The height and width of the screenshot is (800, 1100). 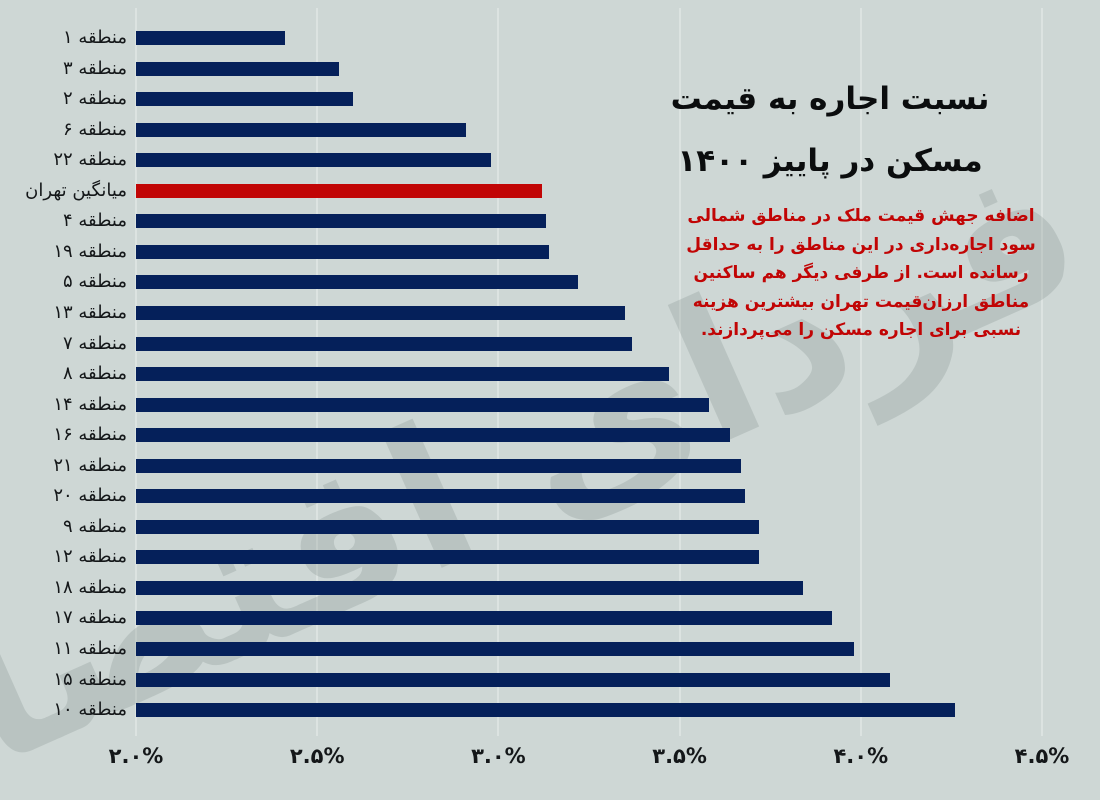 I want to click on y-axis-label: منطقه ۲۰, so click(x=91, y=496).